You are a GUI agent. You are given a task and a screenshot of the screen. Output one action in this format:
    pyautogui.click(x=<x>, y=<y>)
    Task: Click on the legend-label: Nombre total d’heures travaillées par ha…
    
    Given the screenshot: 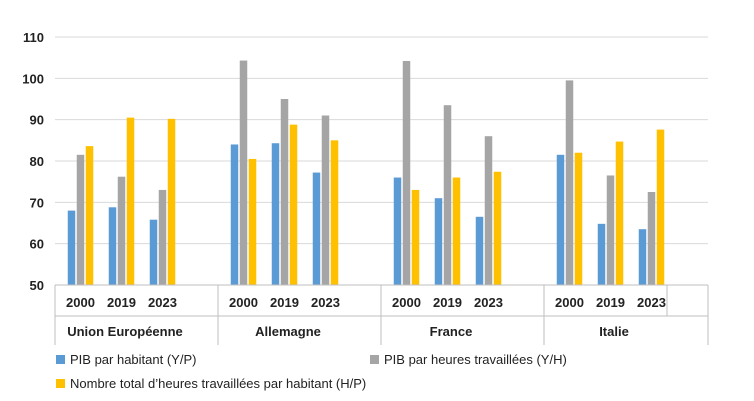 What is the action you would take?
    pyautogui.click(x=218, y=383)
    